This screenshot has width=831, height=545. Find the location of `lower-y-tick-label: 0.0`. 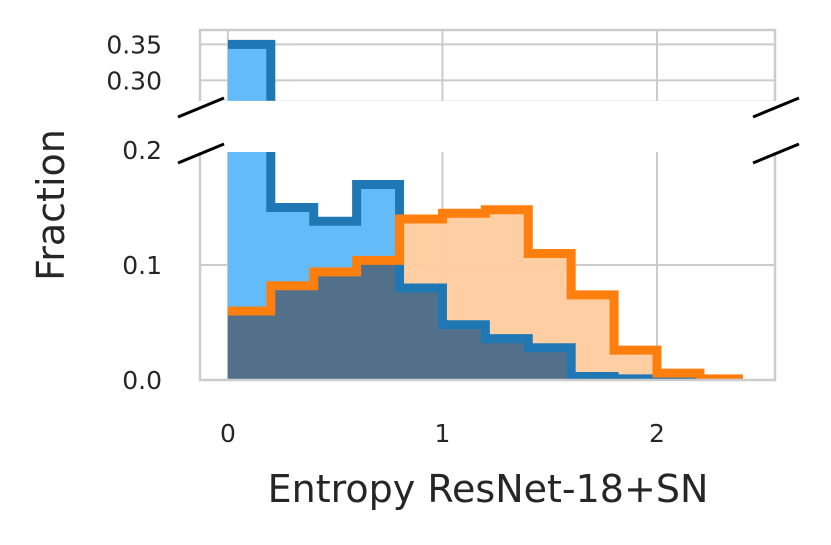

lower-y-tick-label: 0.0 is located at coordinates (142, 380).